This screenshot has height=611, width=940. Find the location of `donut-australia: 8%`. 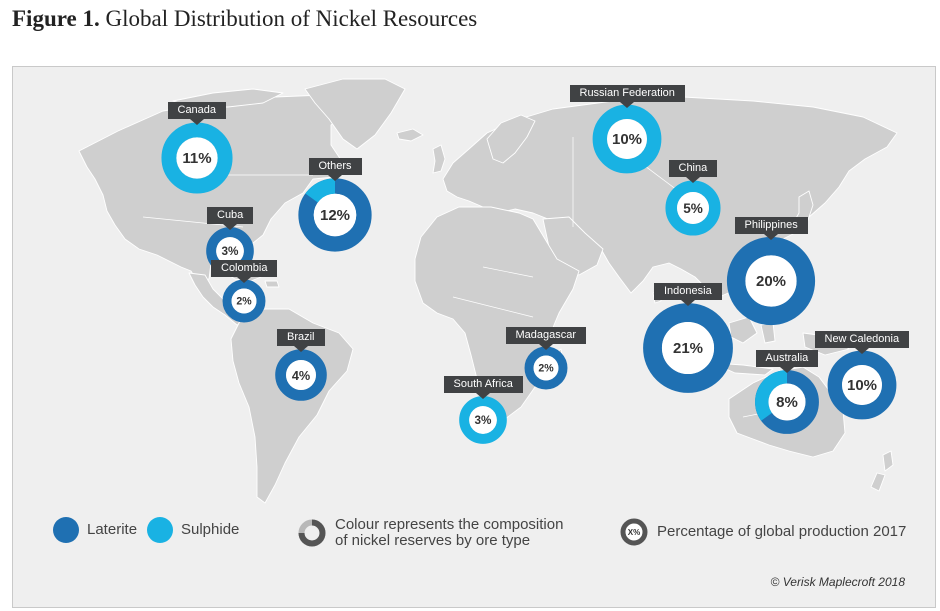

donut-australia: 8% is located at coordinates (787, 402).